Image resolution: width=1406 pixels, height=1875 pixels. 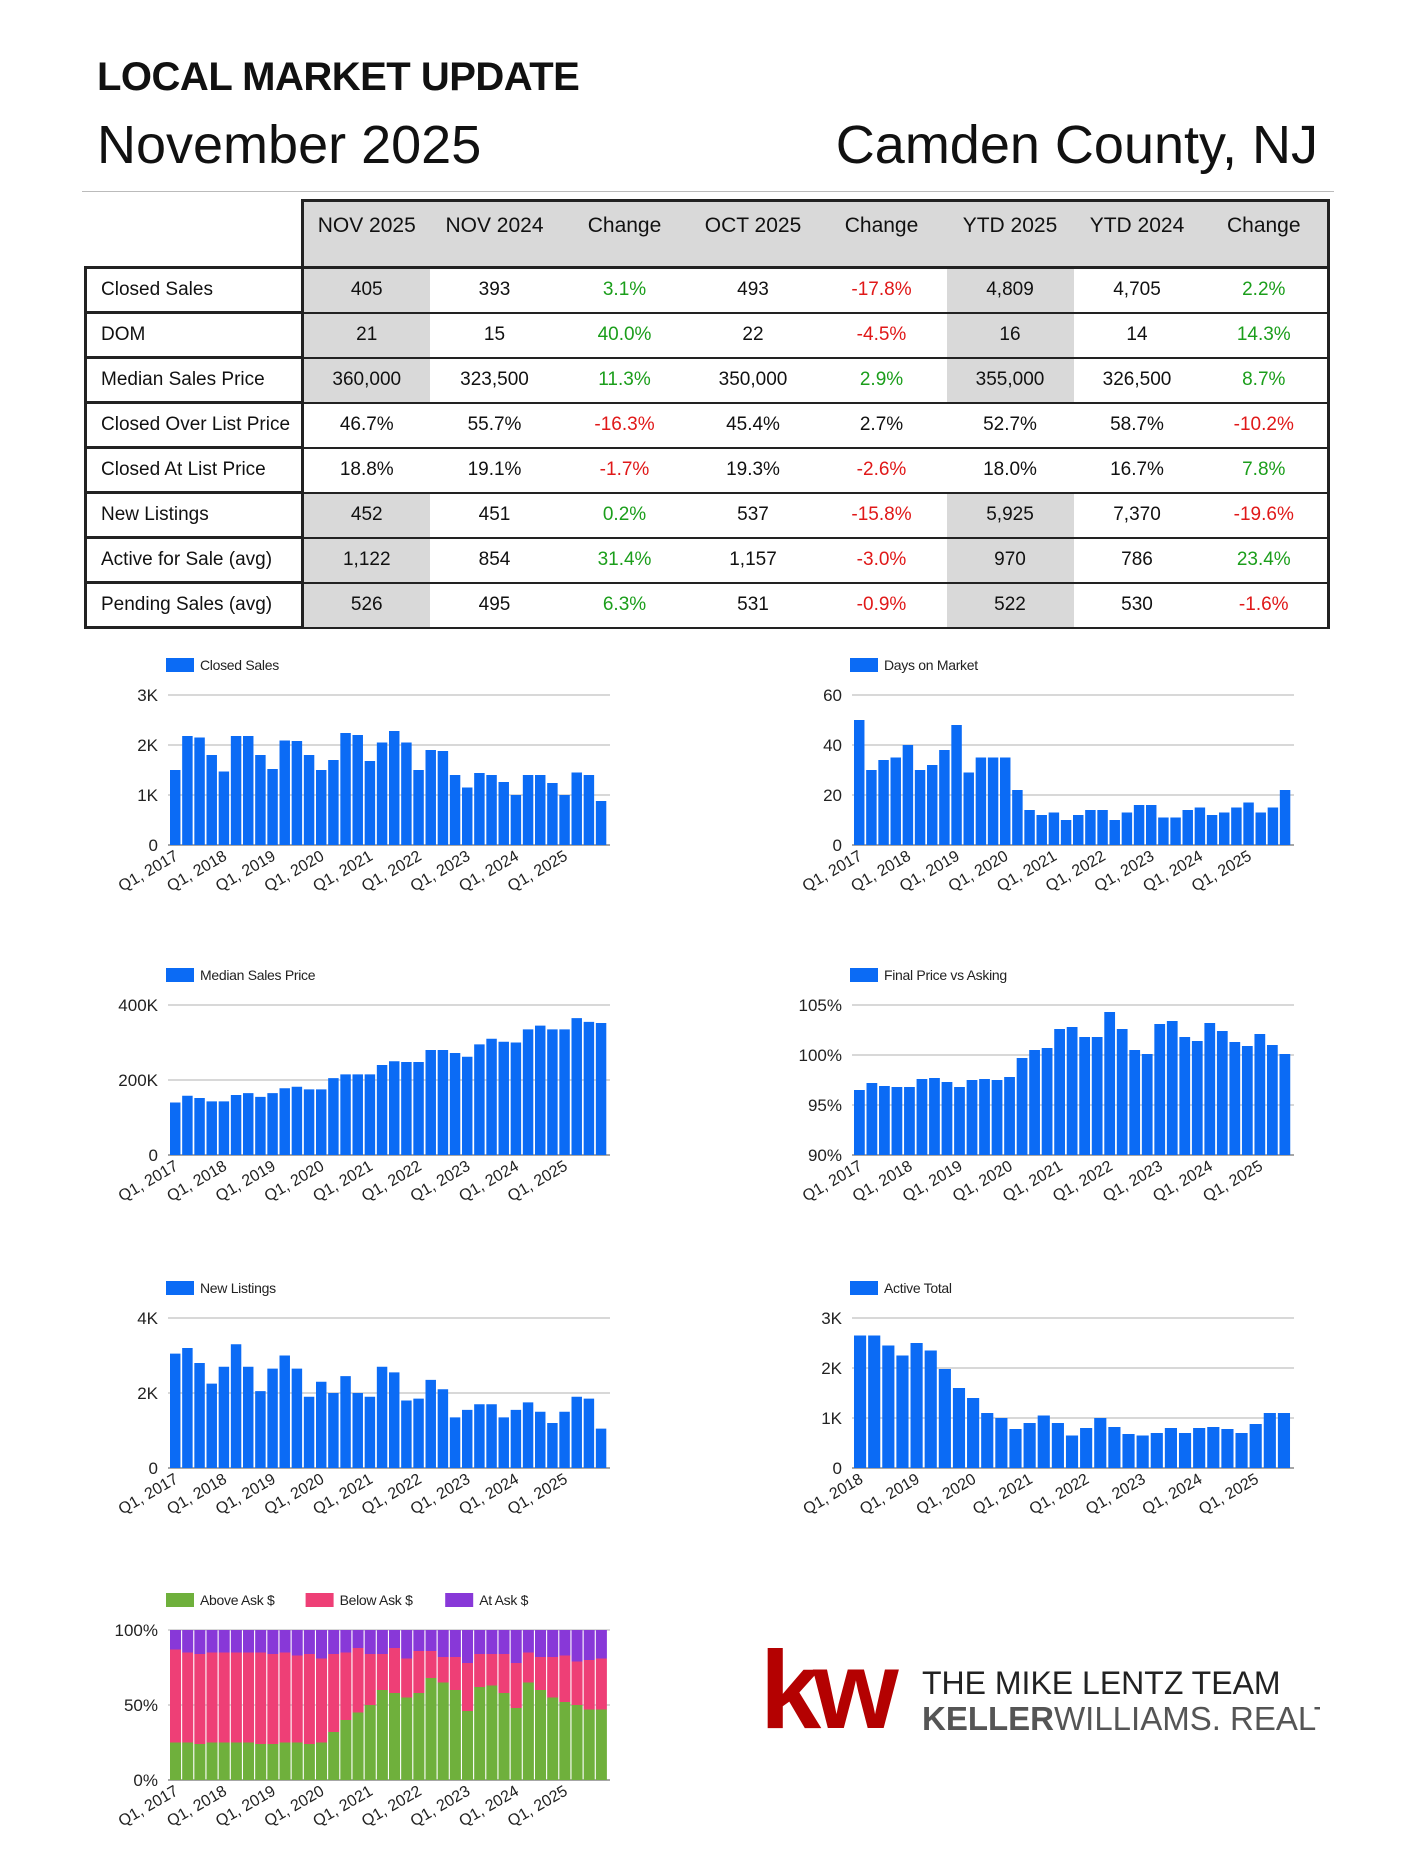 I want to click on table-cell: 522, so click(x=1010, y=605).